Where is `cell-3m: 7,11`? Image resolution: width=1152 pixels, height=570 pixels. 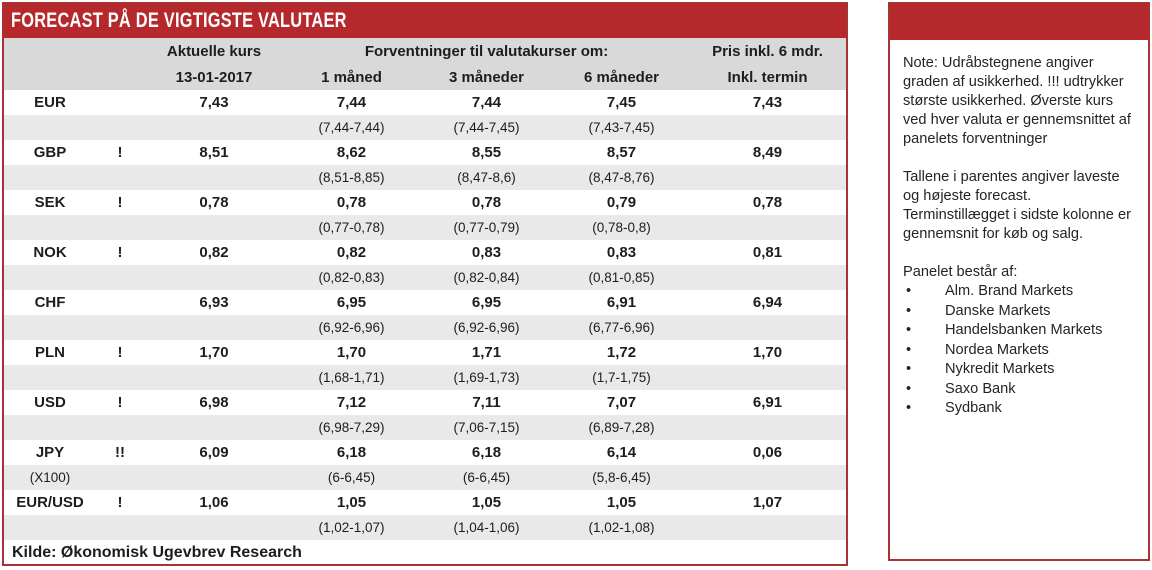
cell-3m: 7,11 is located at coordinates (486, 402).